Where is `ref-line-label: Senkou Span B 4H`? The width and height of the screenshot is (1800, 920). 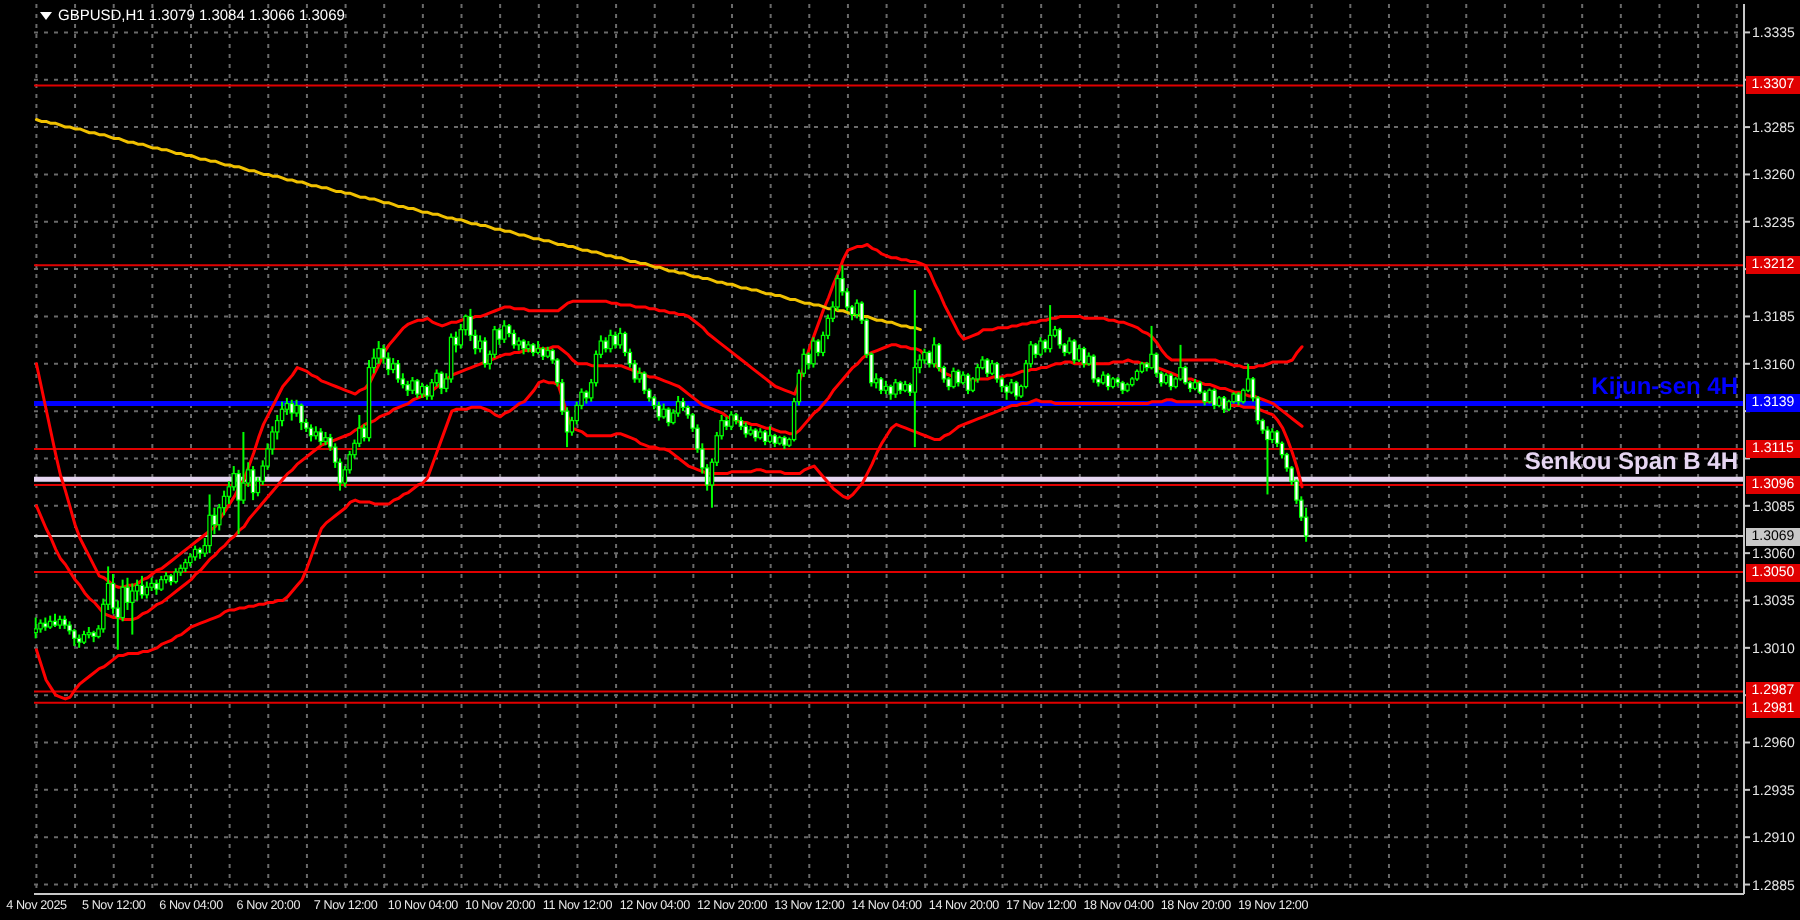 ref-line-label: Senkou Span B 4H is located at coordinates (1631, 461).